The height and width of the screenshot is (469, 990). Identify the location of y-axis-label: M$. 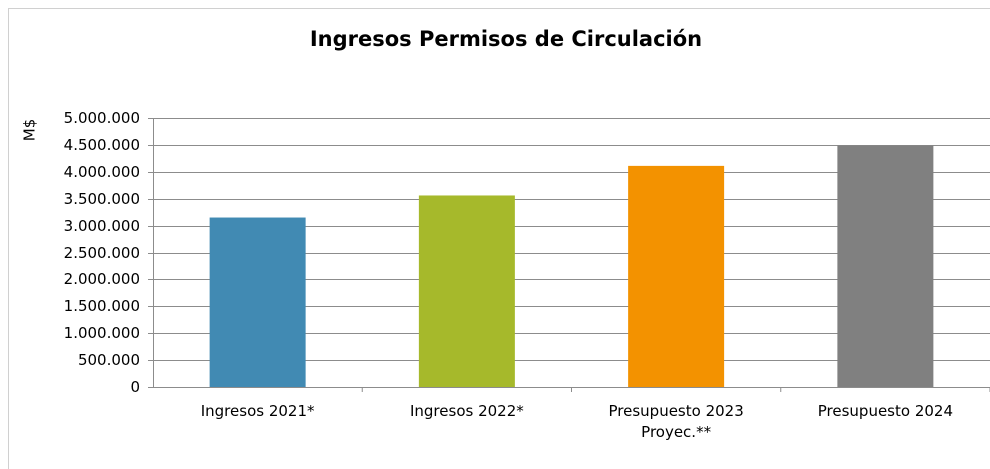
(30, 130).